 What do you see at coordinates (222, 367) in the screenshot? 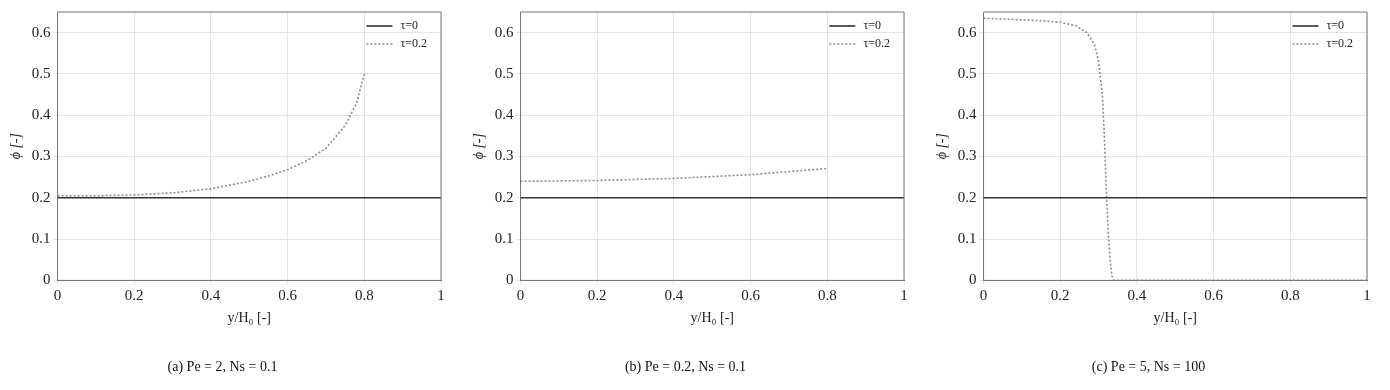
I see `text: (a) Pe = 2, Ns = 0.1` at bounding box center [222, 367].